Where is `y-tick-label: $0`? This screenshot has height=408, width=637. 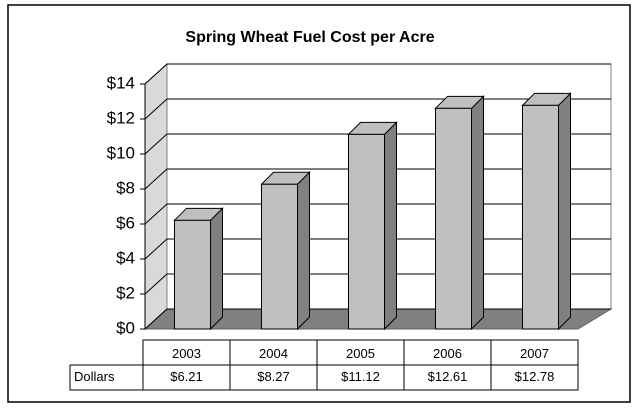
y-tick-label: $0 is located at coordinates (125, 327).